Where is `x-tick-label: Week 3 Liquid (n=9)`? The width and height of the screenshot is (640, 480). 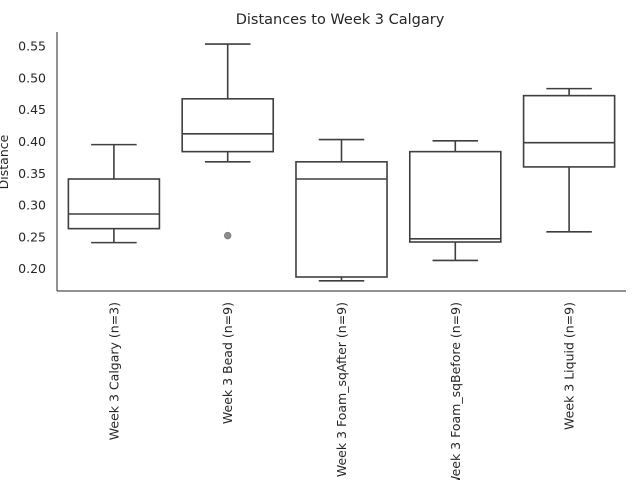
x-tick-label: Week 3 Liquid (n=9) is located at coordinates (569, 366).